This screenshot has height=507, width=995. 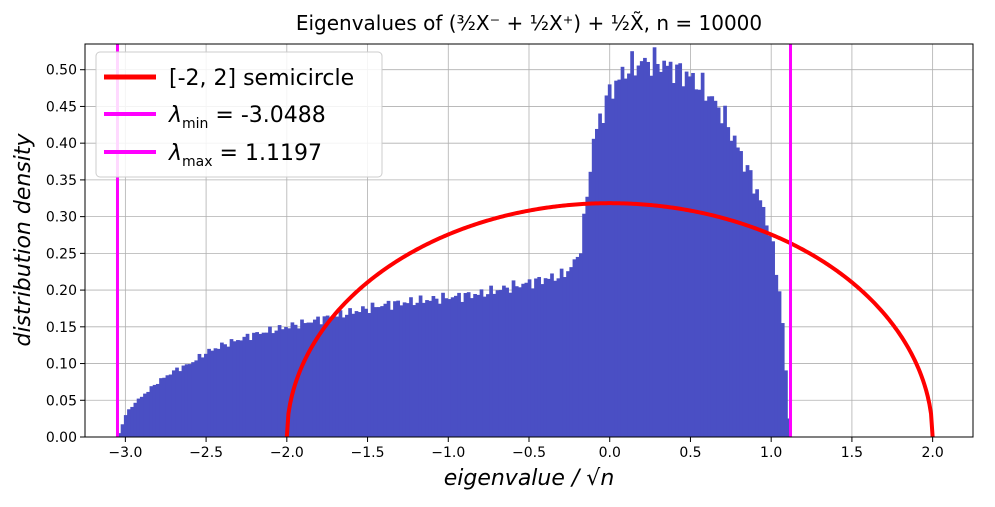 What do you see at coordinates (247, 117) in the screenshot?
I see `legend-label-lambda-min: λmin = -3.0488` at bounding box center [247, 117].